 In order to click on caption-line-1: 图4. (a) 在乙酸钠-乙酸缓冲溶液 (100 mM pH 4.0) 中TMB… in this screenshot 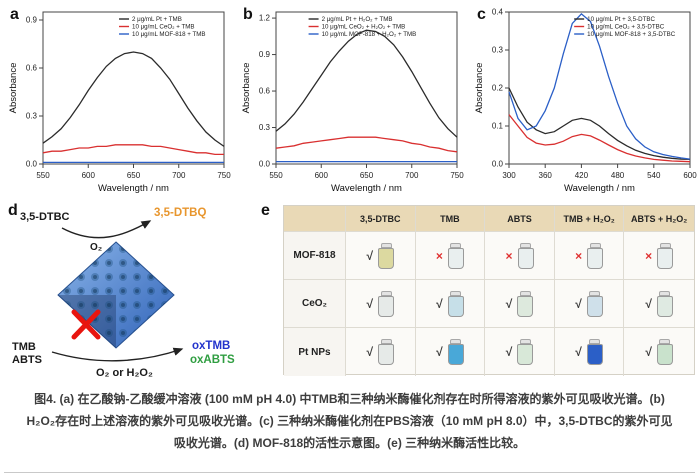, I will do `click(349, 399)`.